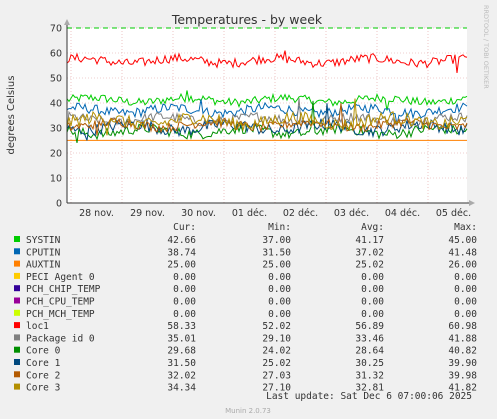 The height and width of the screenshot is (419, 497). I want to click on legend-value-cur: 31.50, so click(181, 363).